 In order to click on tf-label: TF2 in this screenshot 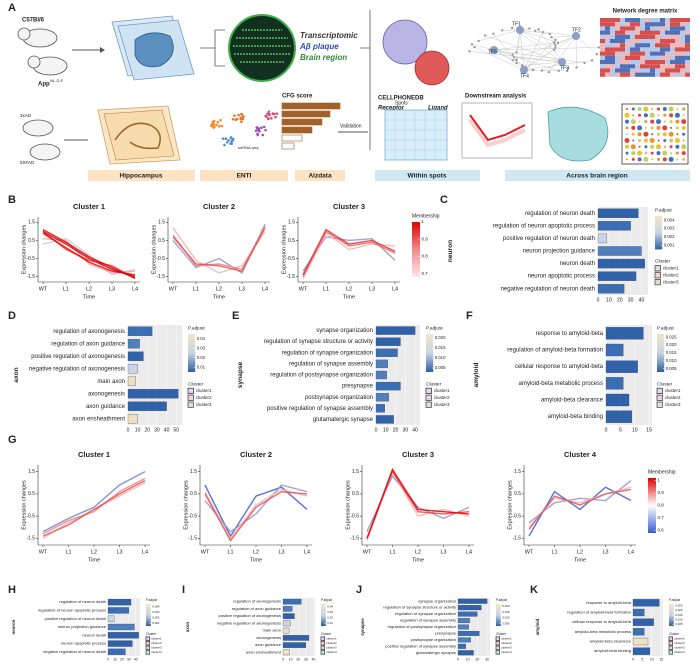, I will do `click(576, 30)`.